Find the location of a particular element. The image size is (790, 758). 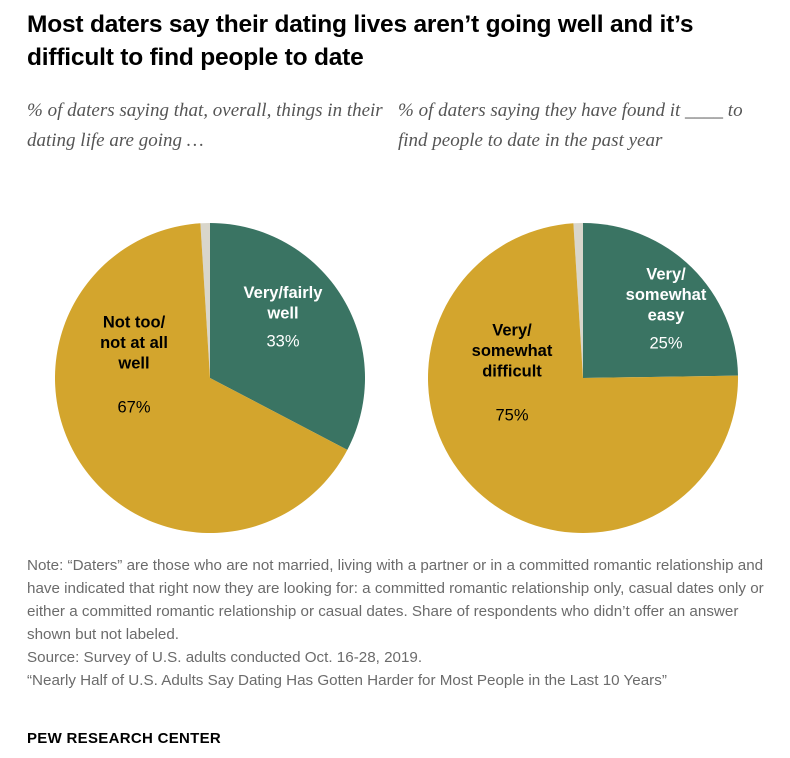

slice-value-label: 75% is located at coordinates (511, 416).